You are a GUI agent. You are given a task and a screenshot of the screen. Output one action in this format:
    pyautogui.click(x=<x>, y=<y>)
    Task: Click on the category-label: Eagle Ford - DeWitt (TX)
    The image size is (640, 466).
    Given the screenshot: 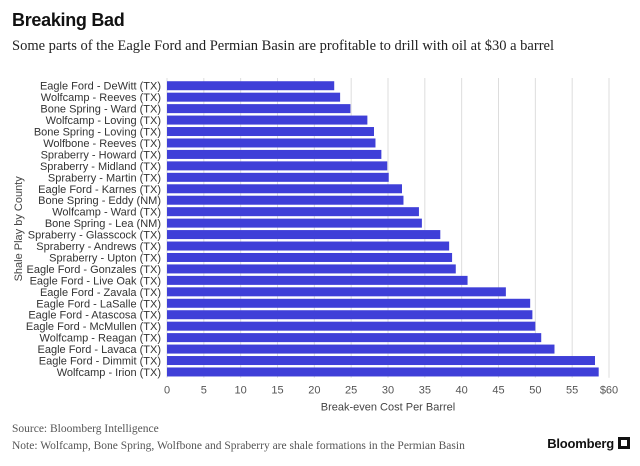 What is the action you would take?
    pyautogui.click(x=100, y=87)
    